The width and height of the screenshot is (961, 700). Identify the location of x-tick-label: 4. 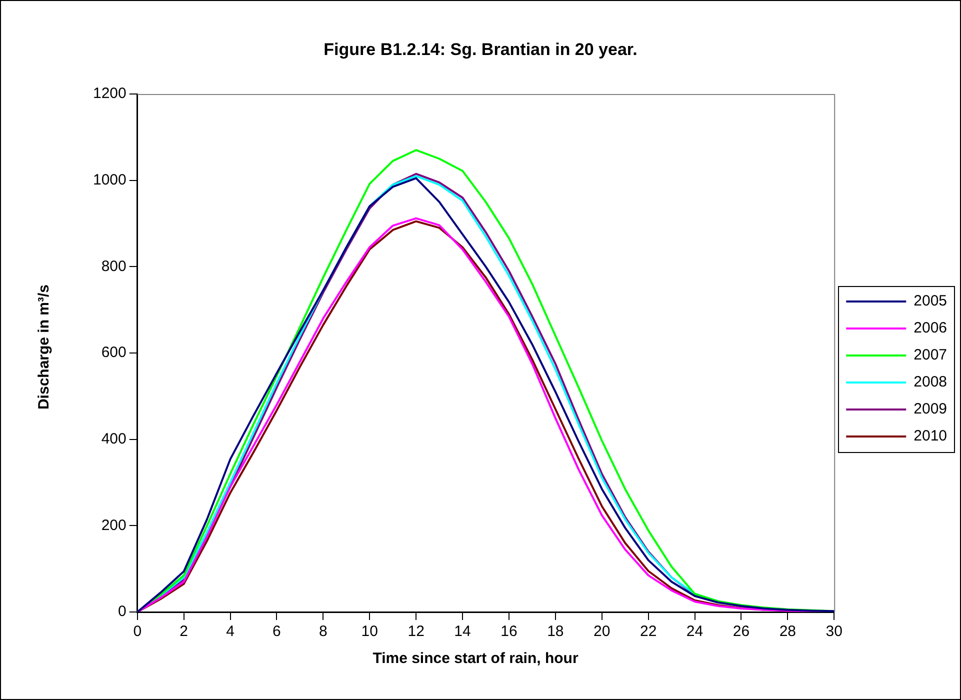
(230, 631).